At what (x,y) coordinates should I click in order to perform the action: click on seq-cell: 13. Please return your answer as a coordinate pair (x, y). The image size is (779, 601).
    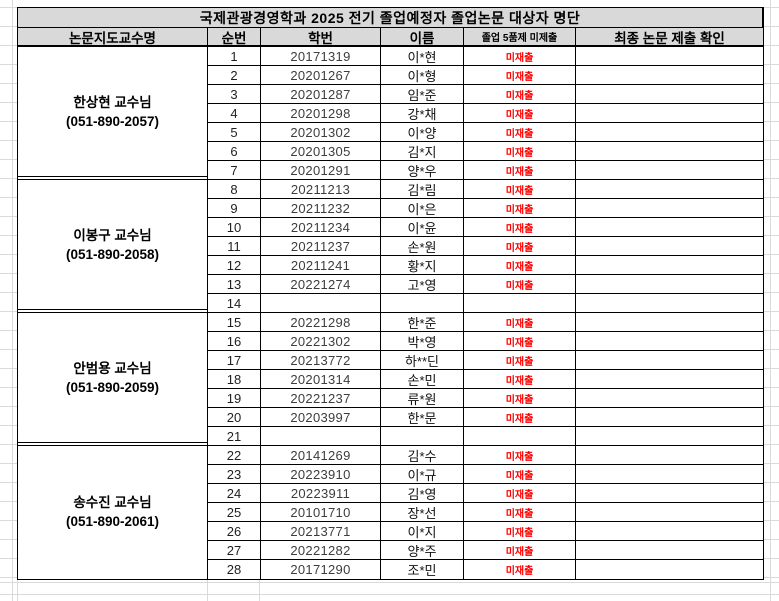
    Looking at the image, I should click on (234, 284).